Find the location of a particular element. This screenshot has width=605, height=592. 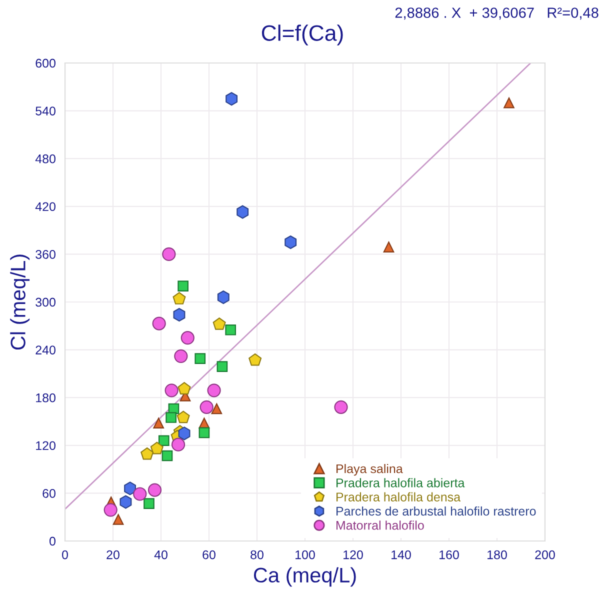

x-axis-title: Ca (meq/L) is located at coordinates (305, 577).